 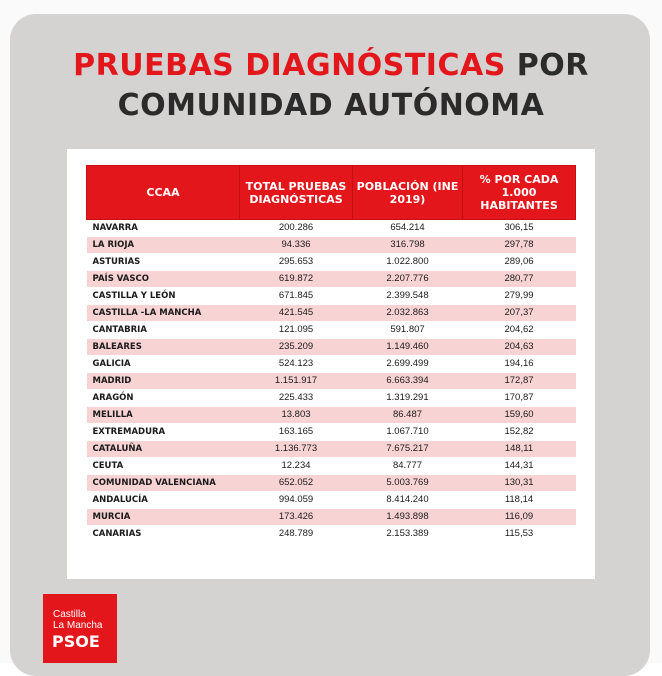 What do you see at coordinates (519, 432) in the screenshot?
I see `cell-por-mil: 152,82` at bounding box center [519, 432].